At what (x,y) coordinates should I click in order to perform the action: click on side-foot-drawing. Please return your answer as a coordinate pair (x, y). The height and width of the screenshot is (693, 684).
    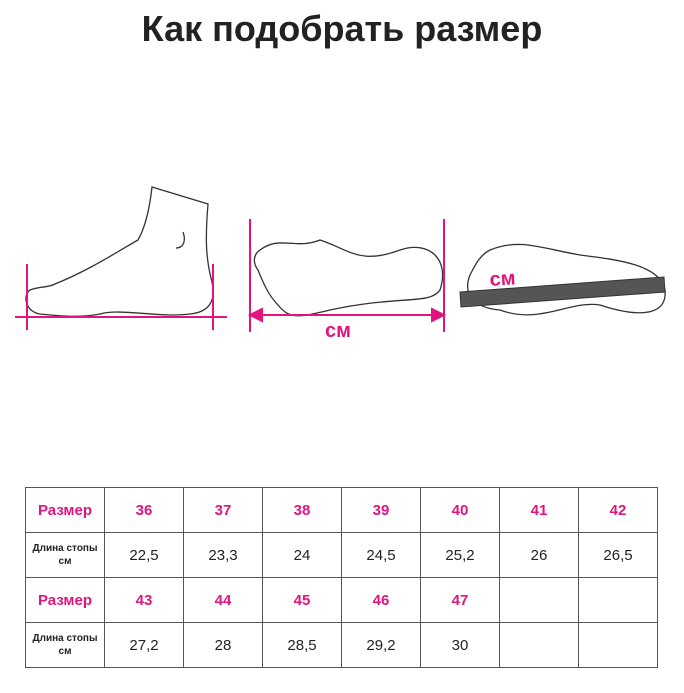
    Looking at the image, I should click on (119, 251).